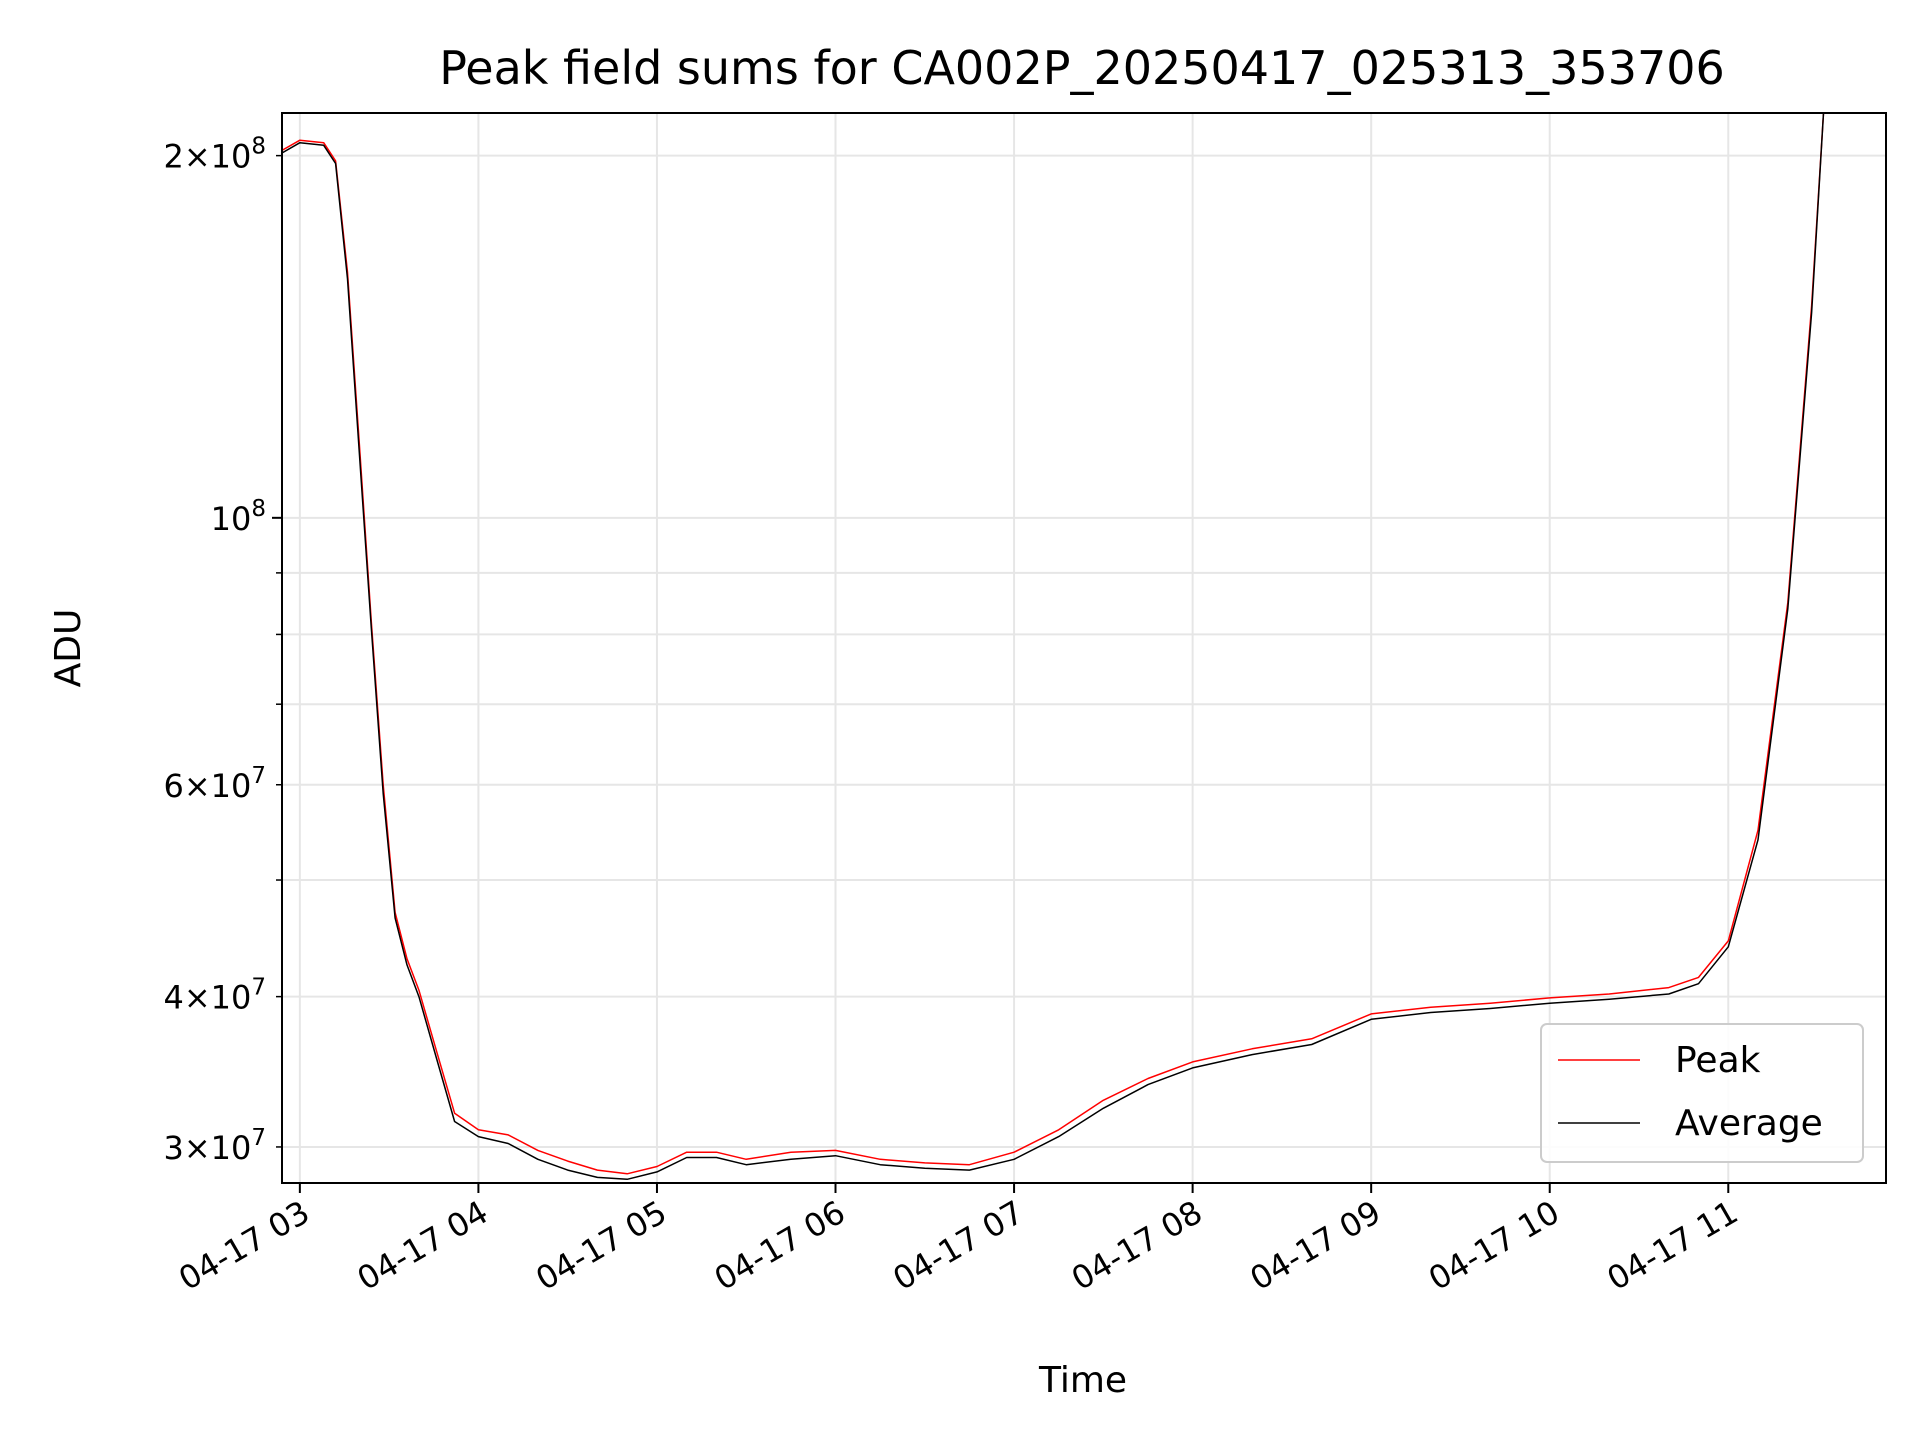  What do you see at coordinates (222, 650) in the screenshot?
I see `y-axis: 108 3×107 4×107 6×107 2×108` at bounding box center [222, 650].